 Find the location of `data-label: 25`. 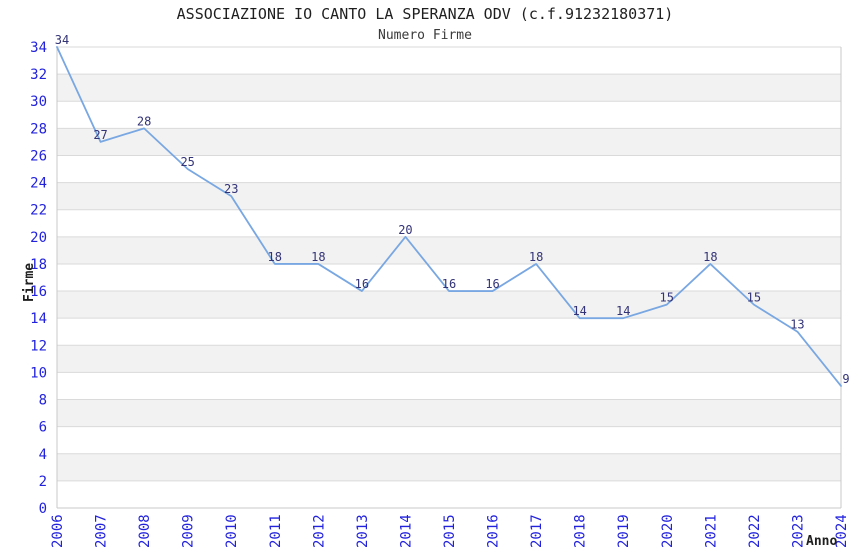

data-label: 25 is located at coordinates (187, 162).